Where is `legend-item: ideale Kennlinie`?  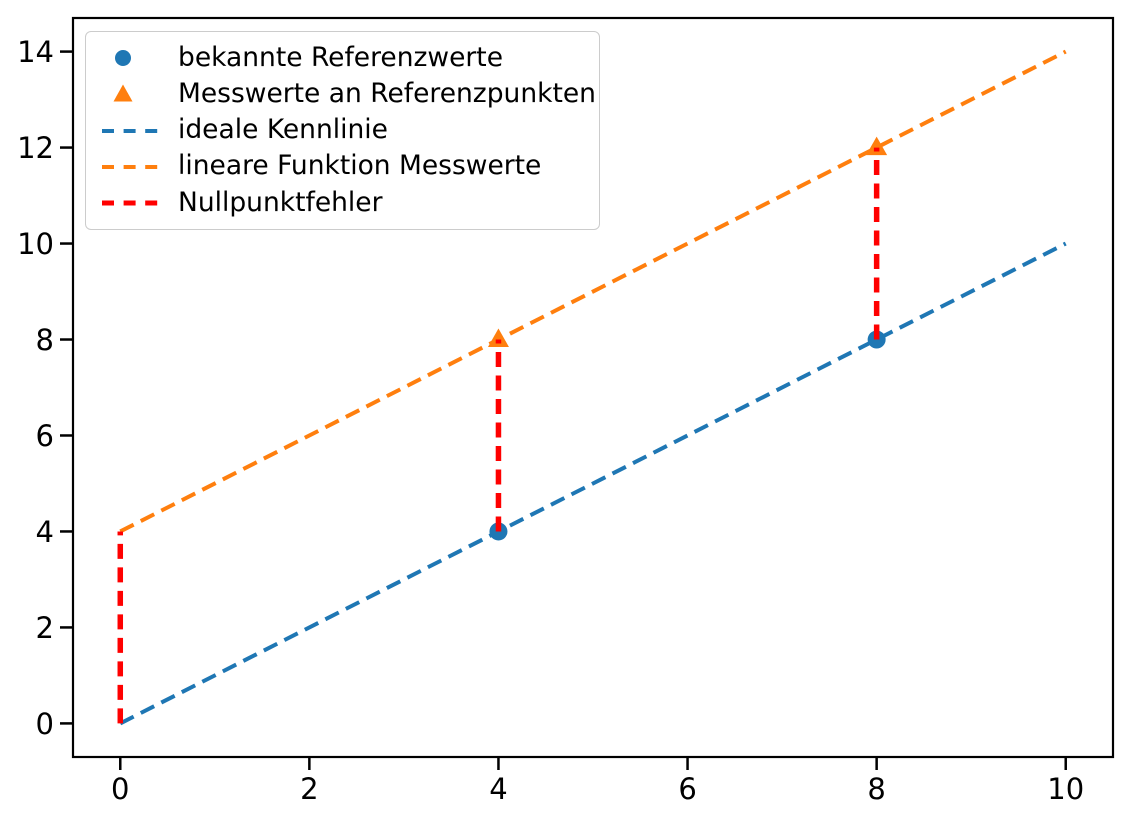
legend-item: ideale Kennlinie is located at coordinates (346, 130).